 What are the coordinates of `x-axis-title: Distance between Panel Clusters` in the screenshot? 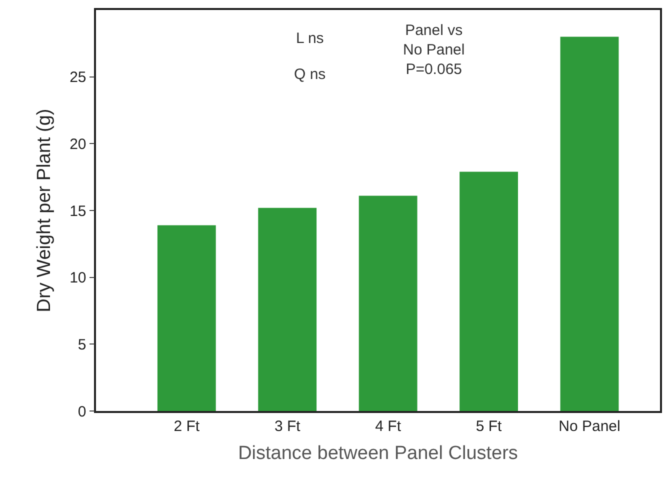 It's located at (378, 453).